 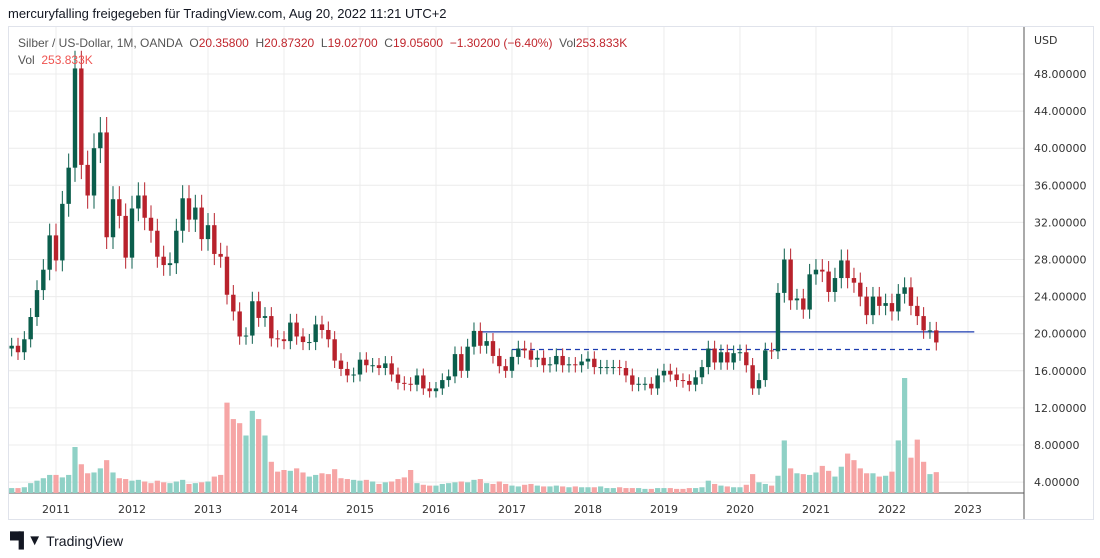 What do you see at coordinates (26, 540) in the screenshot?
I see `tradingview-logo-icon: ▀▌▼` at bounding box center [26, 540].